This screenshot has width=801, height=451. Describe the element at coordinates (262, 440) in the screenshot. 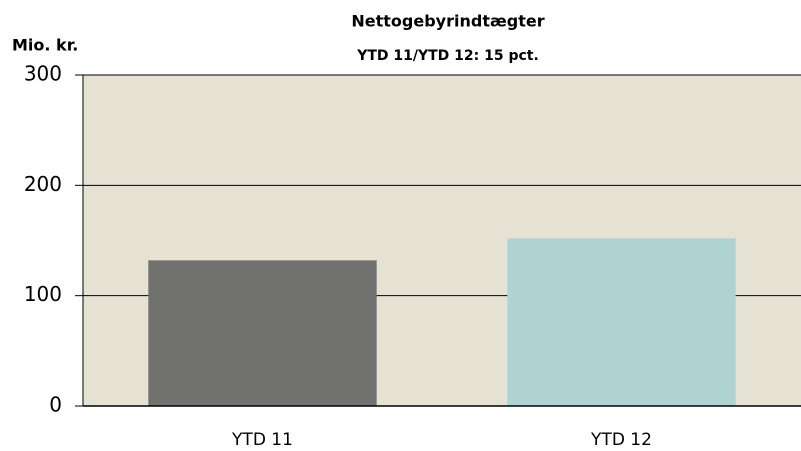

I see `x-tick-label: YTD 11` at that location.